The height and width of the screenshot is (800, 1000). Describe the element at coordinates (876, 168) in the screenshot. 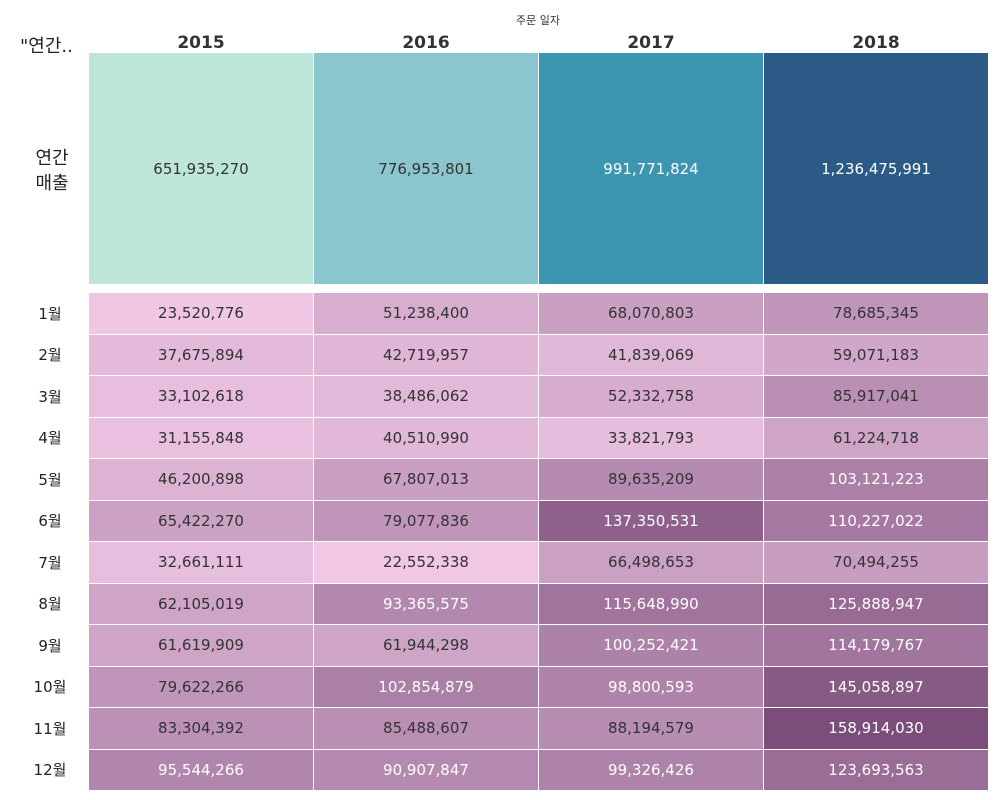

I see `annual-cell-2018: 1,236,475,991` at that location.